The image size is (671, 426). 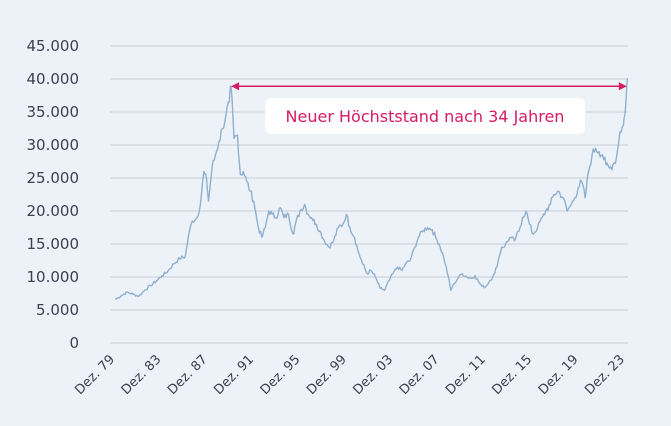 I want to click on y-tick-label: 25.000, so click(x=53, y=178).